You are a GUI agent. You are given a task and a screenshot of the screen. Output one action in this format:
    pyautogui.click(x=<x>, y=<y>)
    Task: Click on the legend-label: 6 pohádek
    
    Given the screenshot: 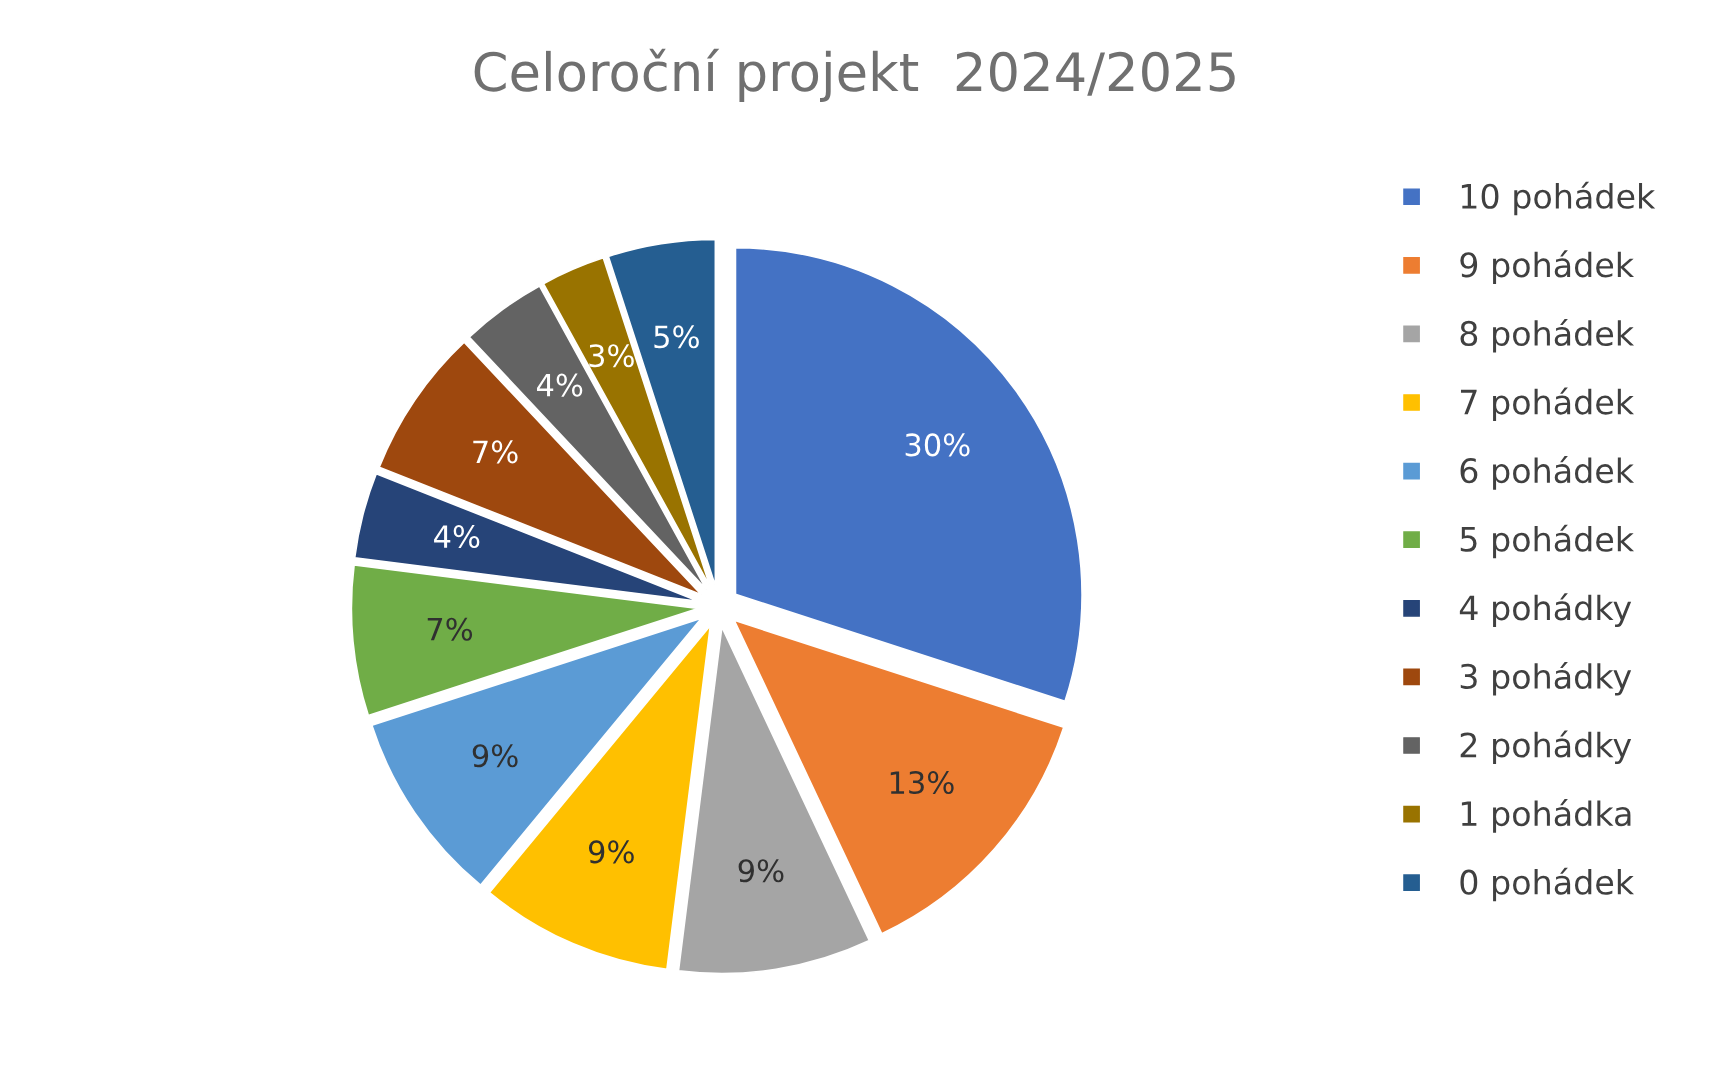 What is the action you would take?
    pyautogui.click(x=1547, y=473)
    